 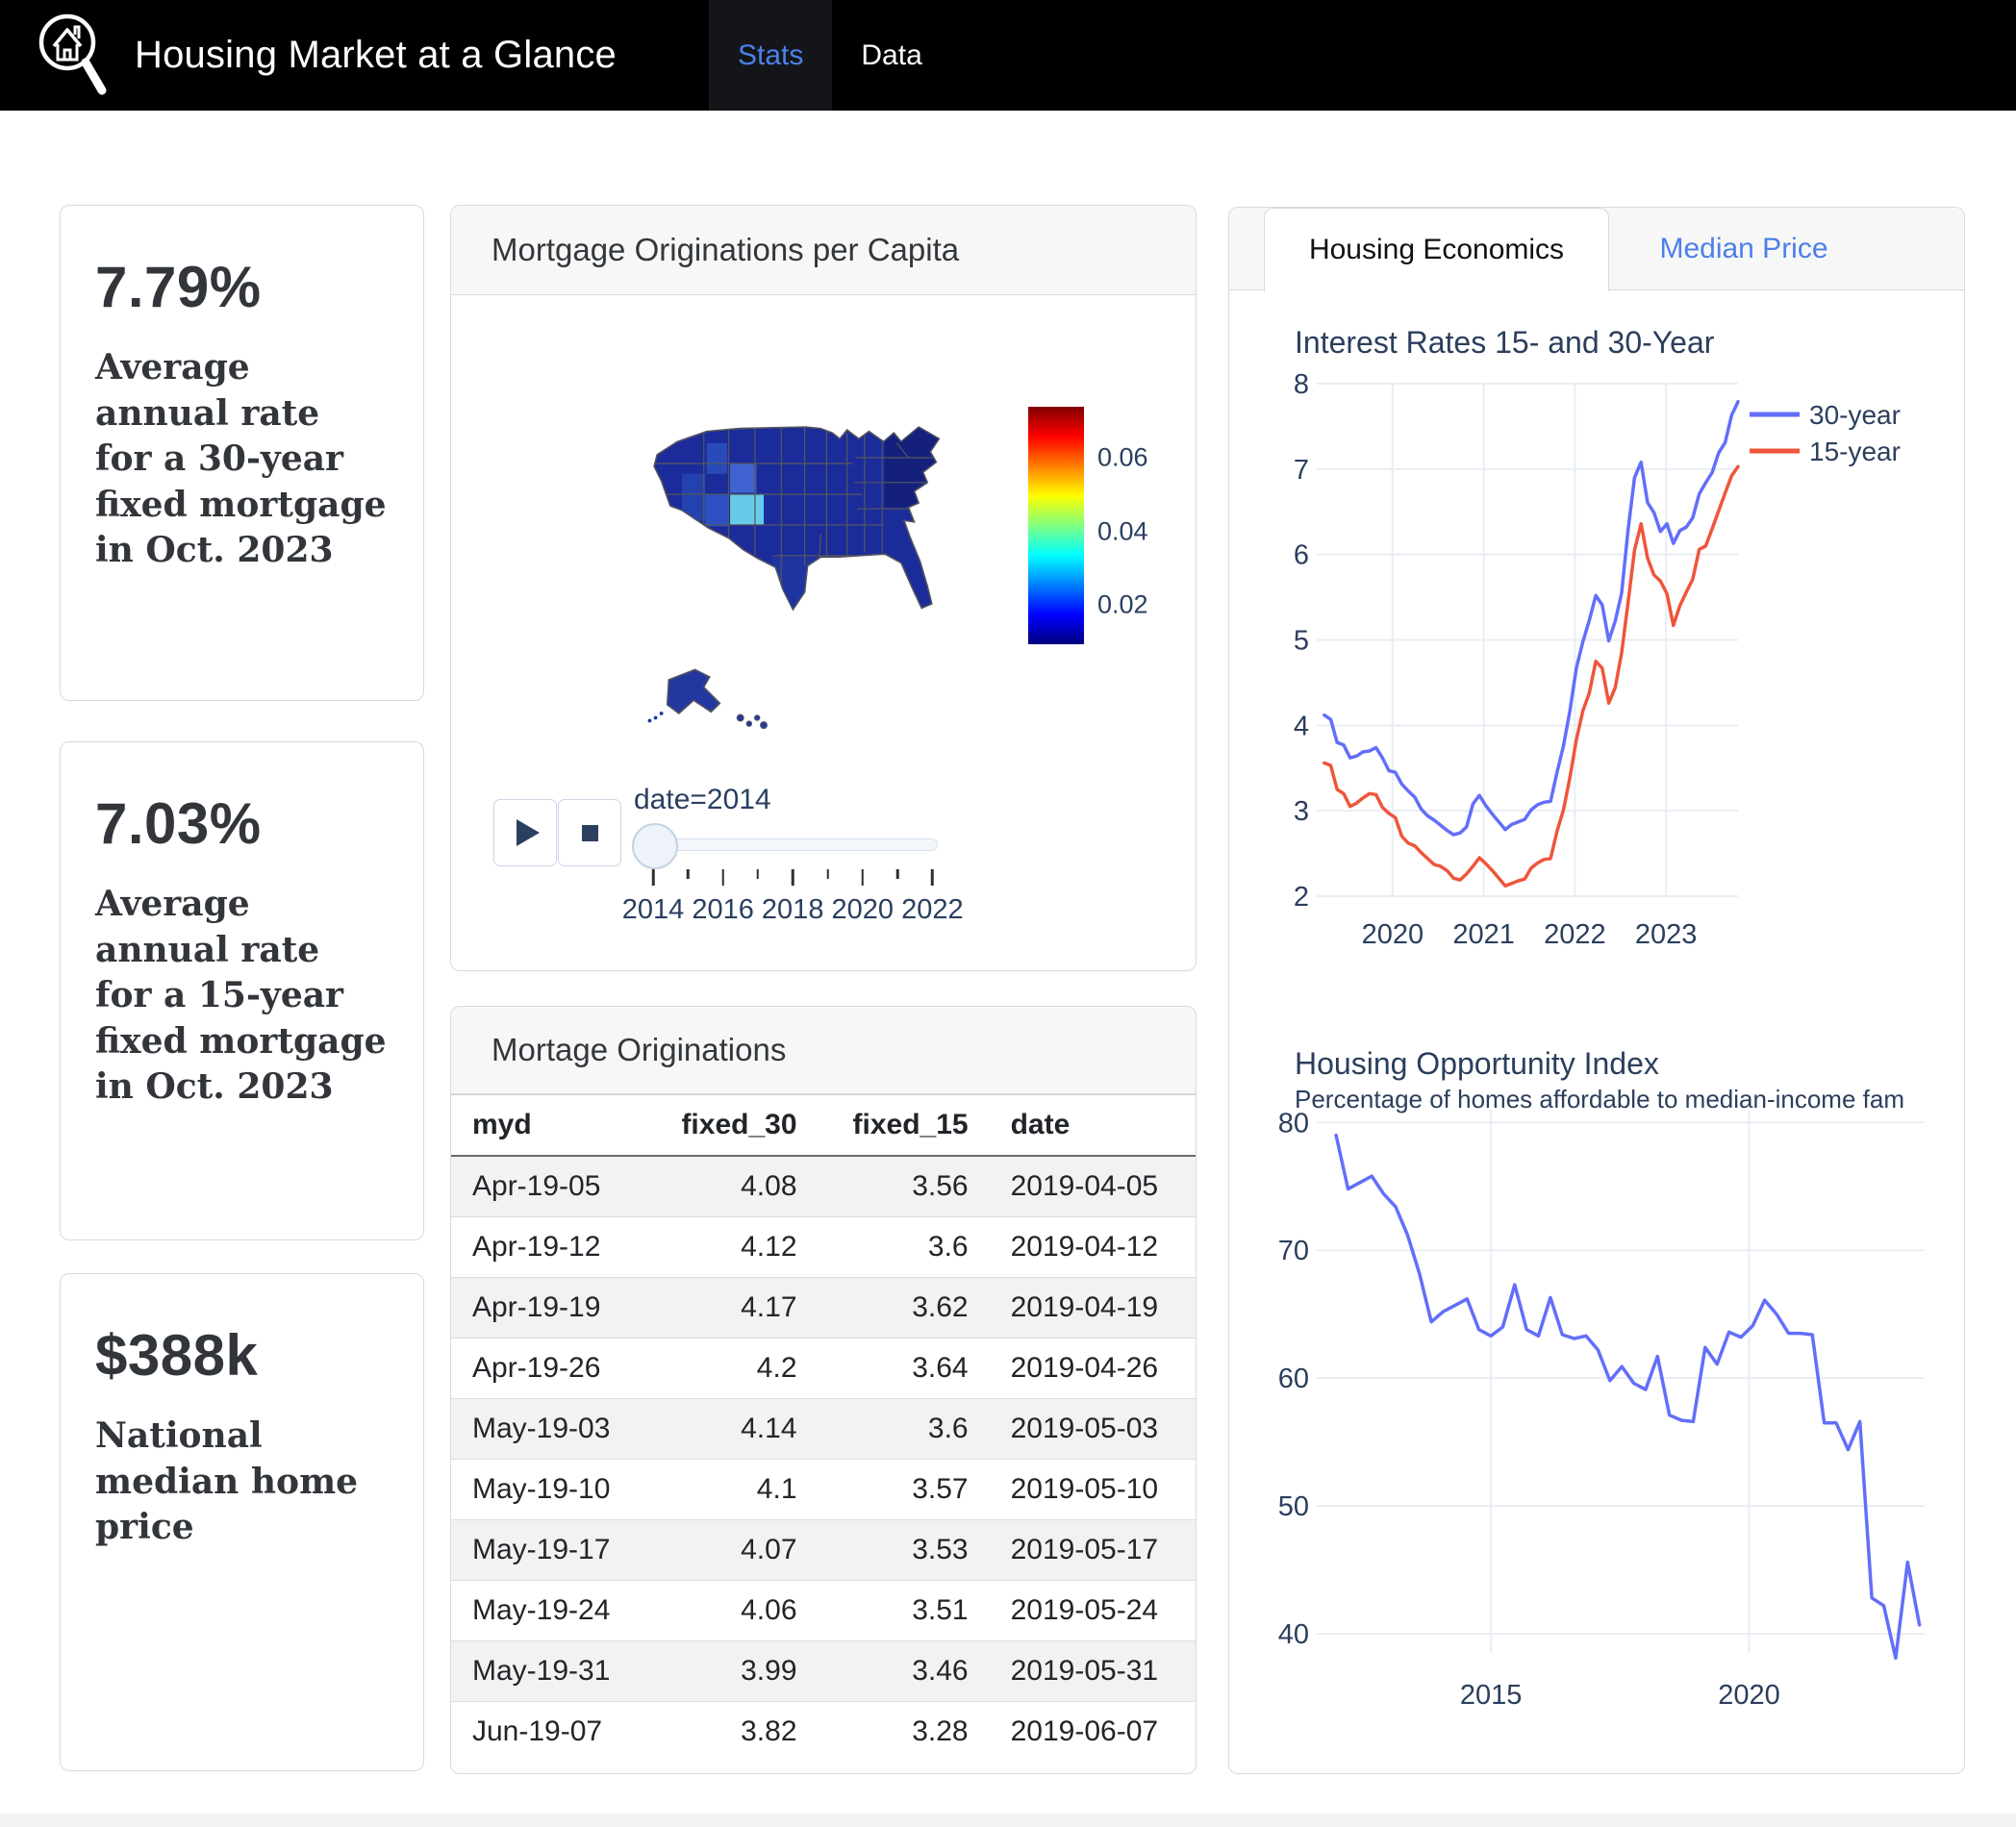 I want to click on svg-text: 70, so click(x=1294, y=1251).